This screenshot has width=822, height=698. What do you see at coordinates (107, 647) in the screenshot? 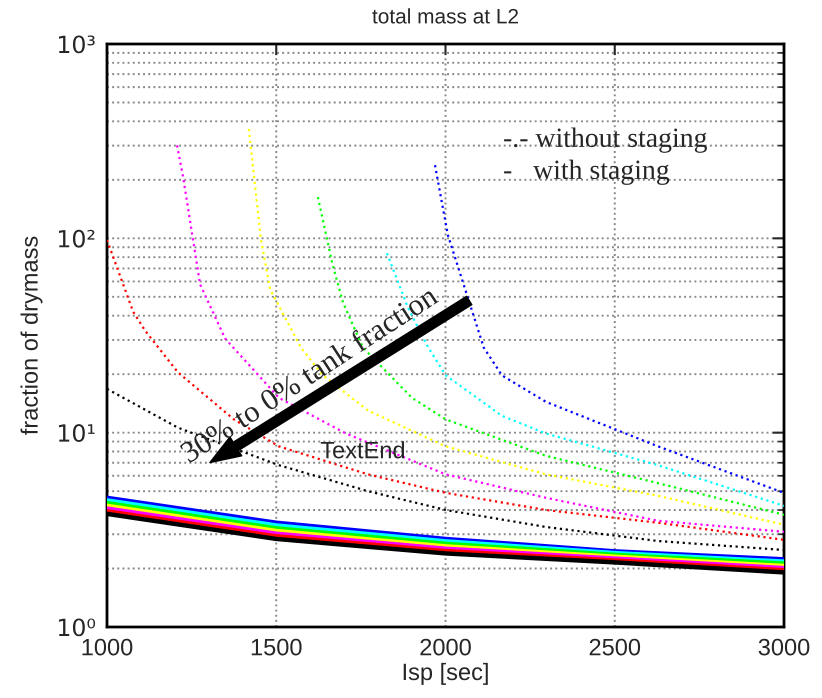
I see `x-tick-label: 1000` at bounding box center [107, 647].